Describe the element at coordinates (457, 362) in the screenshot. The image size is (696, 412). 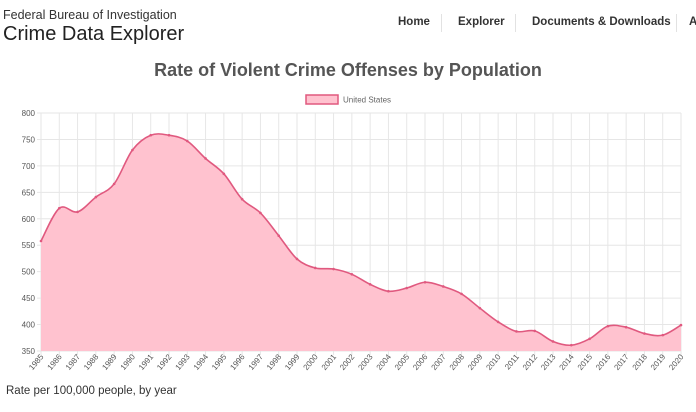
I see `x-tick-label: 2008` at that location.